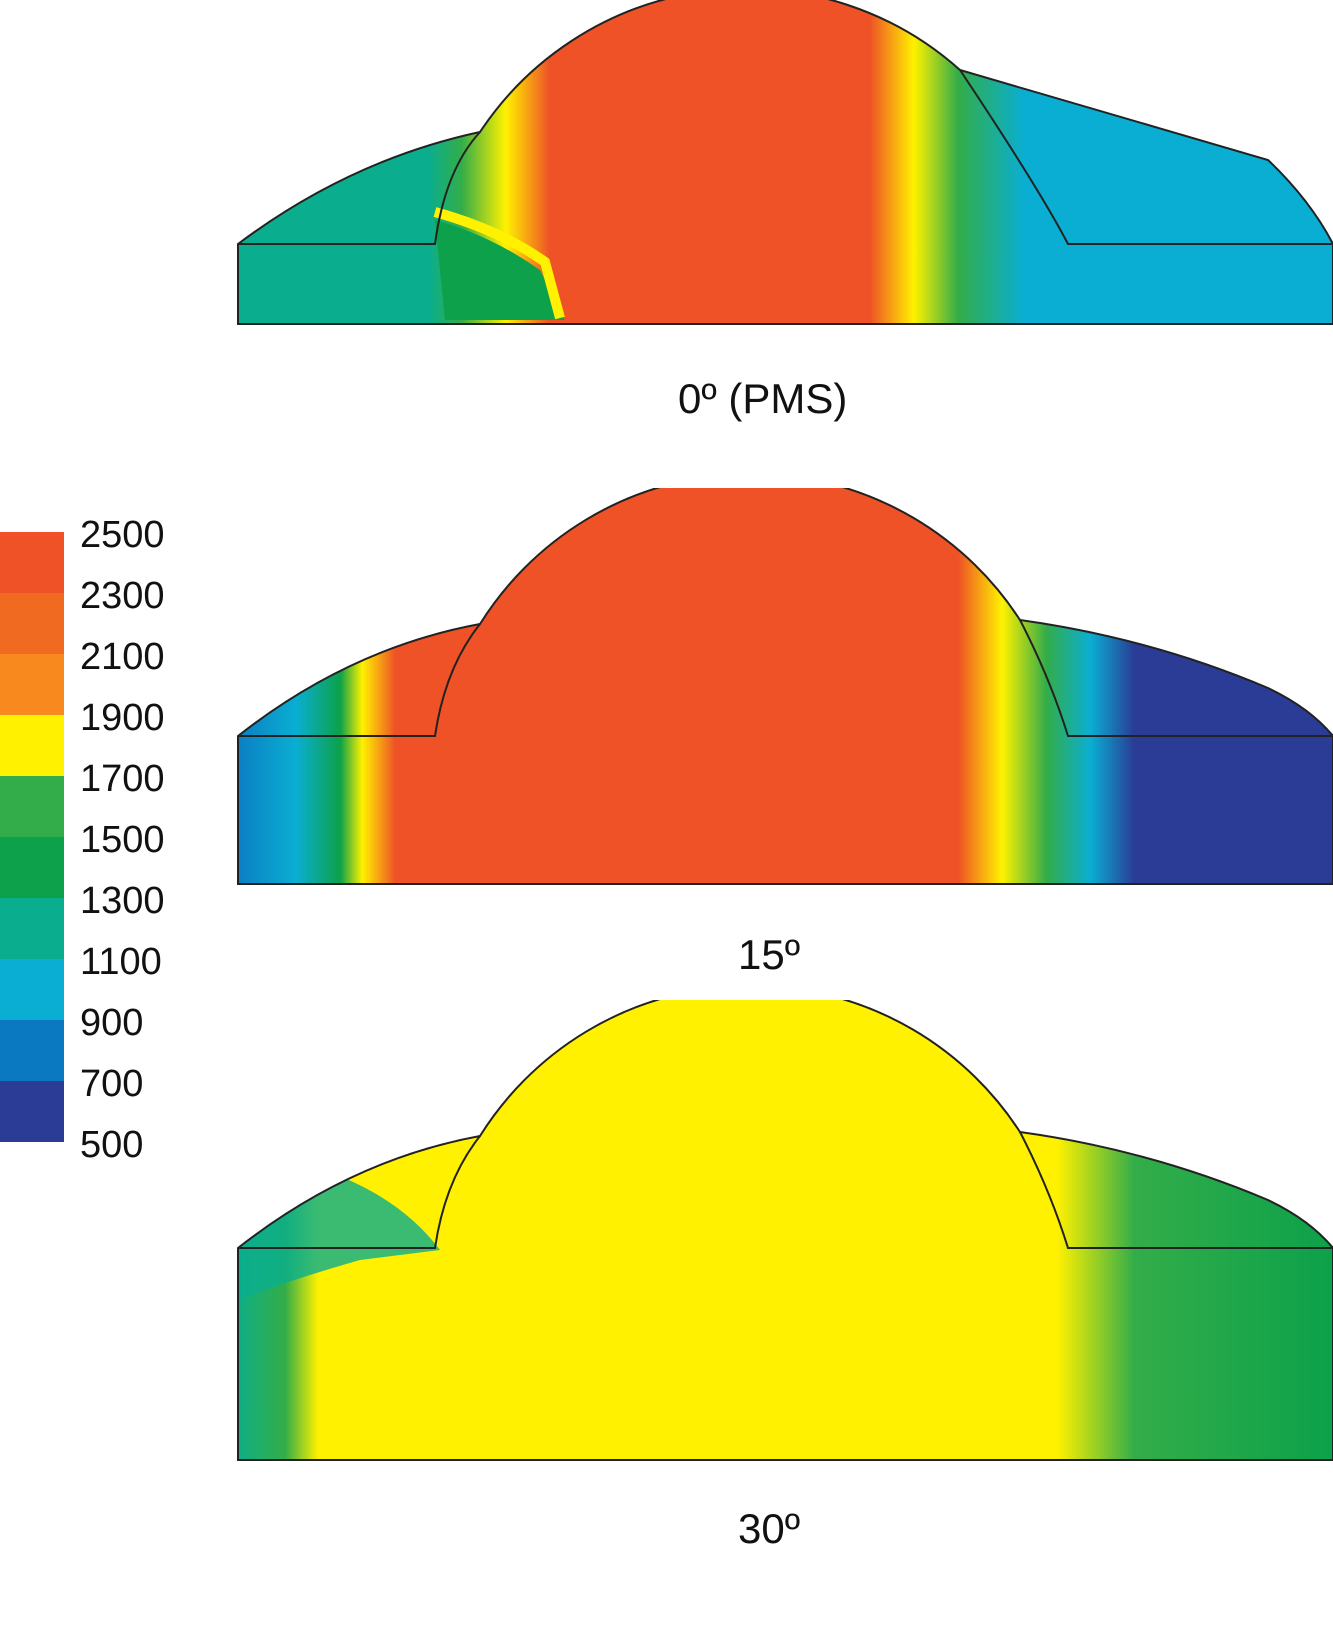 The width and height of the screenshot is (1333, 1647). Describe the element at coordinates (122, 596) in the screenshot. I see `legend-label: 2300` at that location.